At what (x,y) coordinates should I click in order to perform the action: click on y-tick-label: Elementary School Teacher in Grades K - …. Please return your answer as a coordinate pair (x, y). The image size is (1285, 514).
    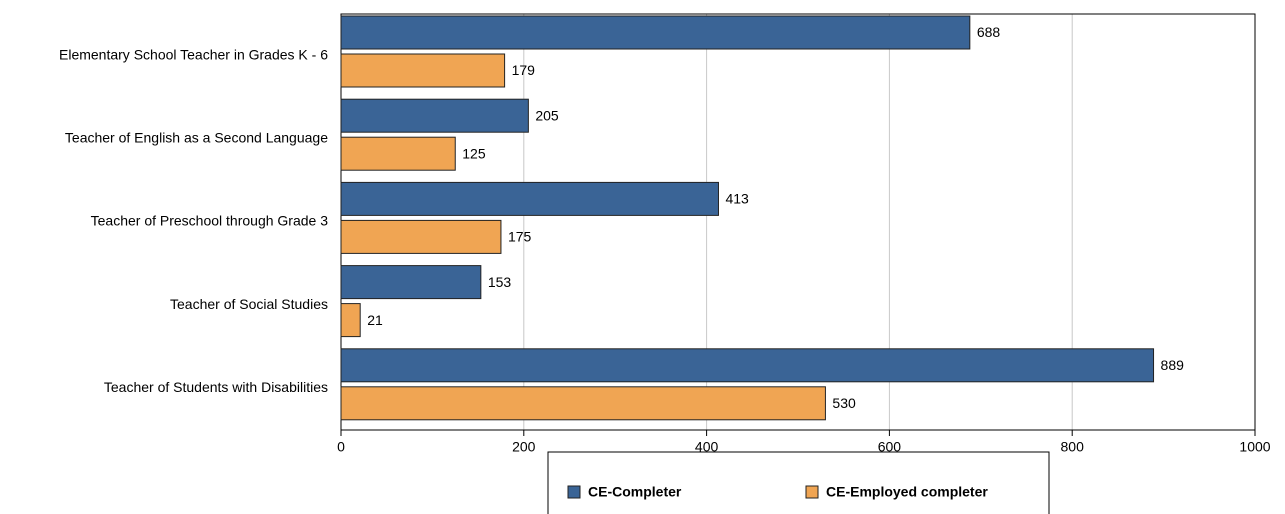
    Looking at the image, I should click on (193, 54).